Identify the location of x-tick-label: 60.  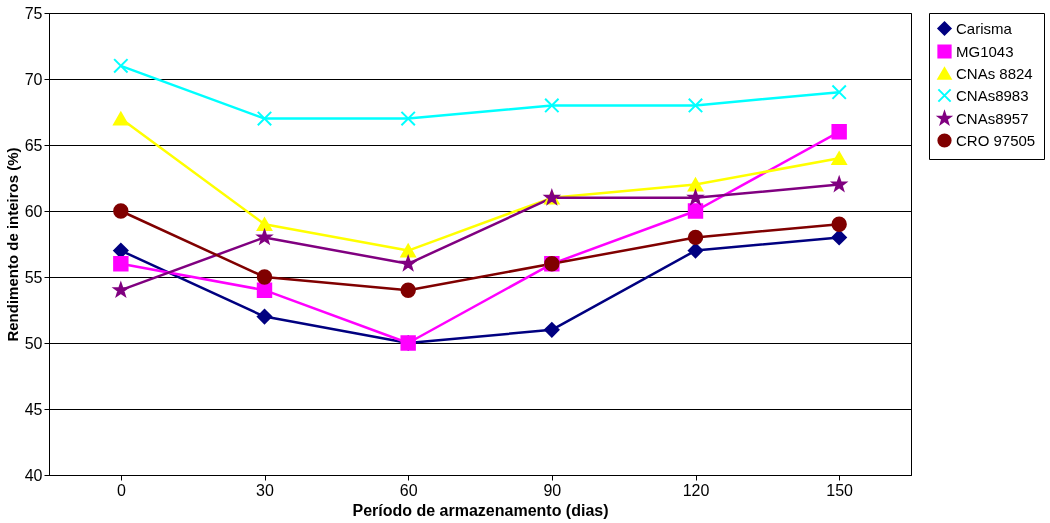
(408, 490).